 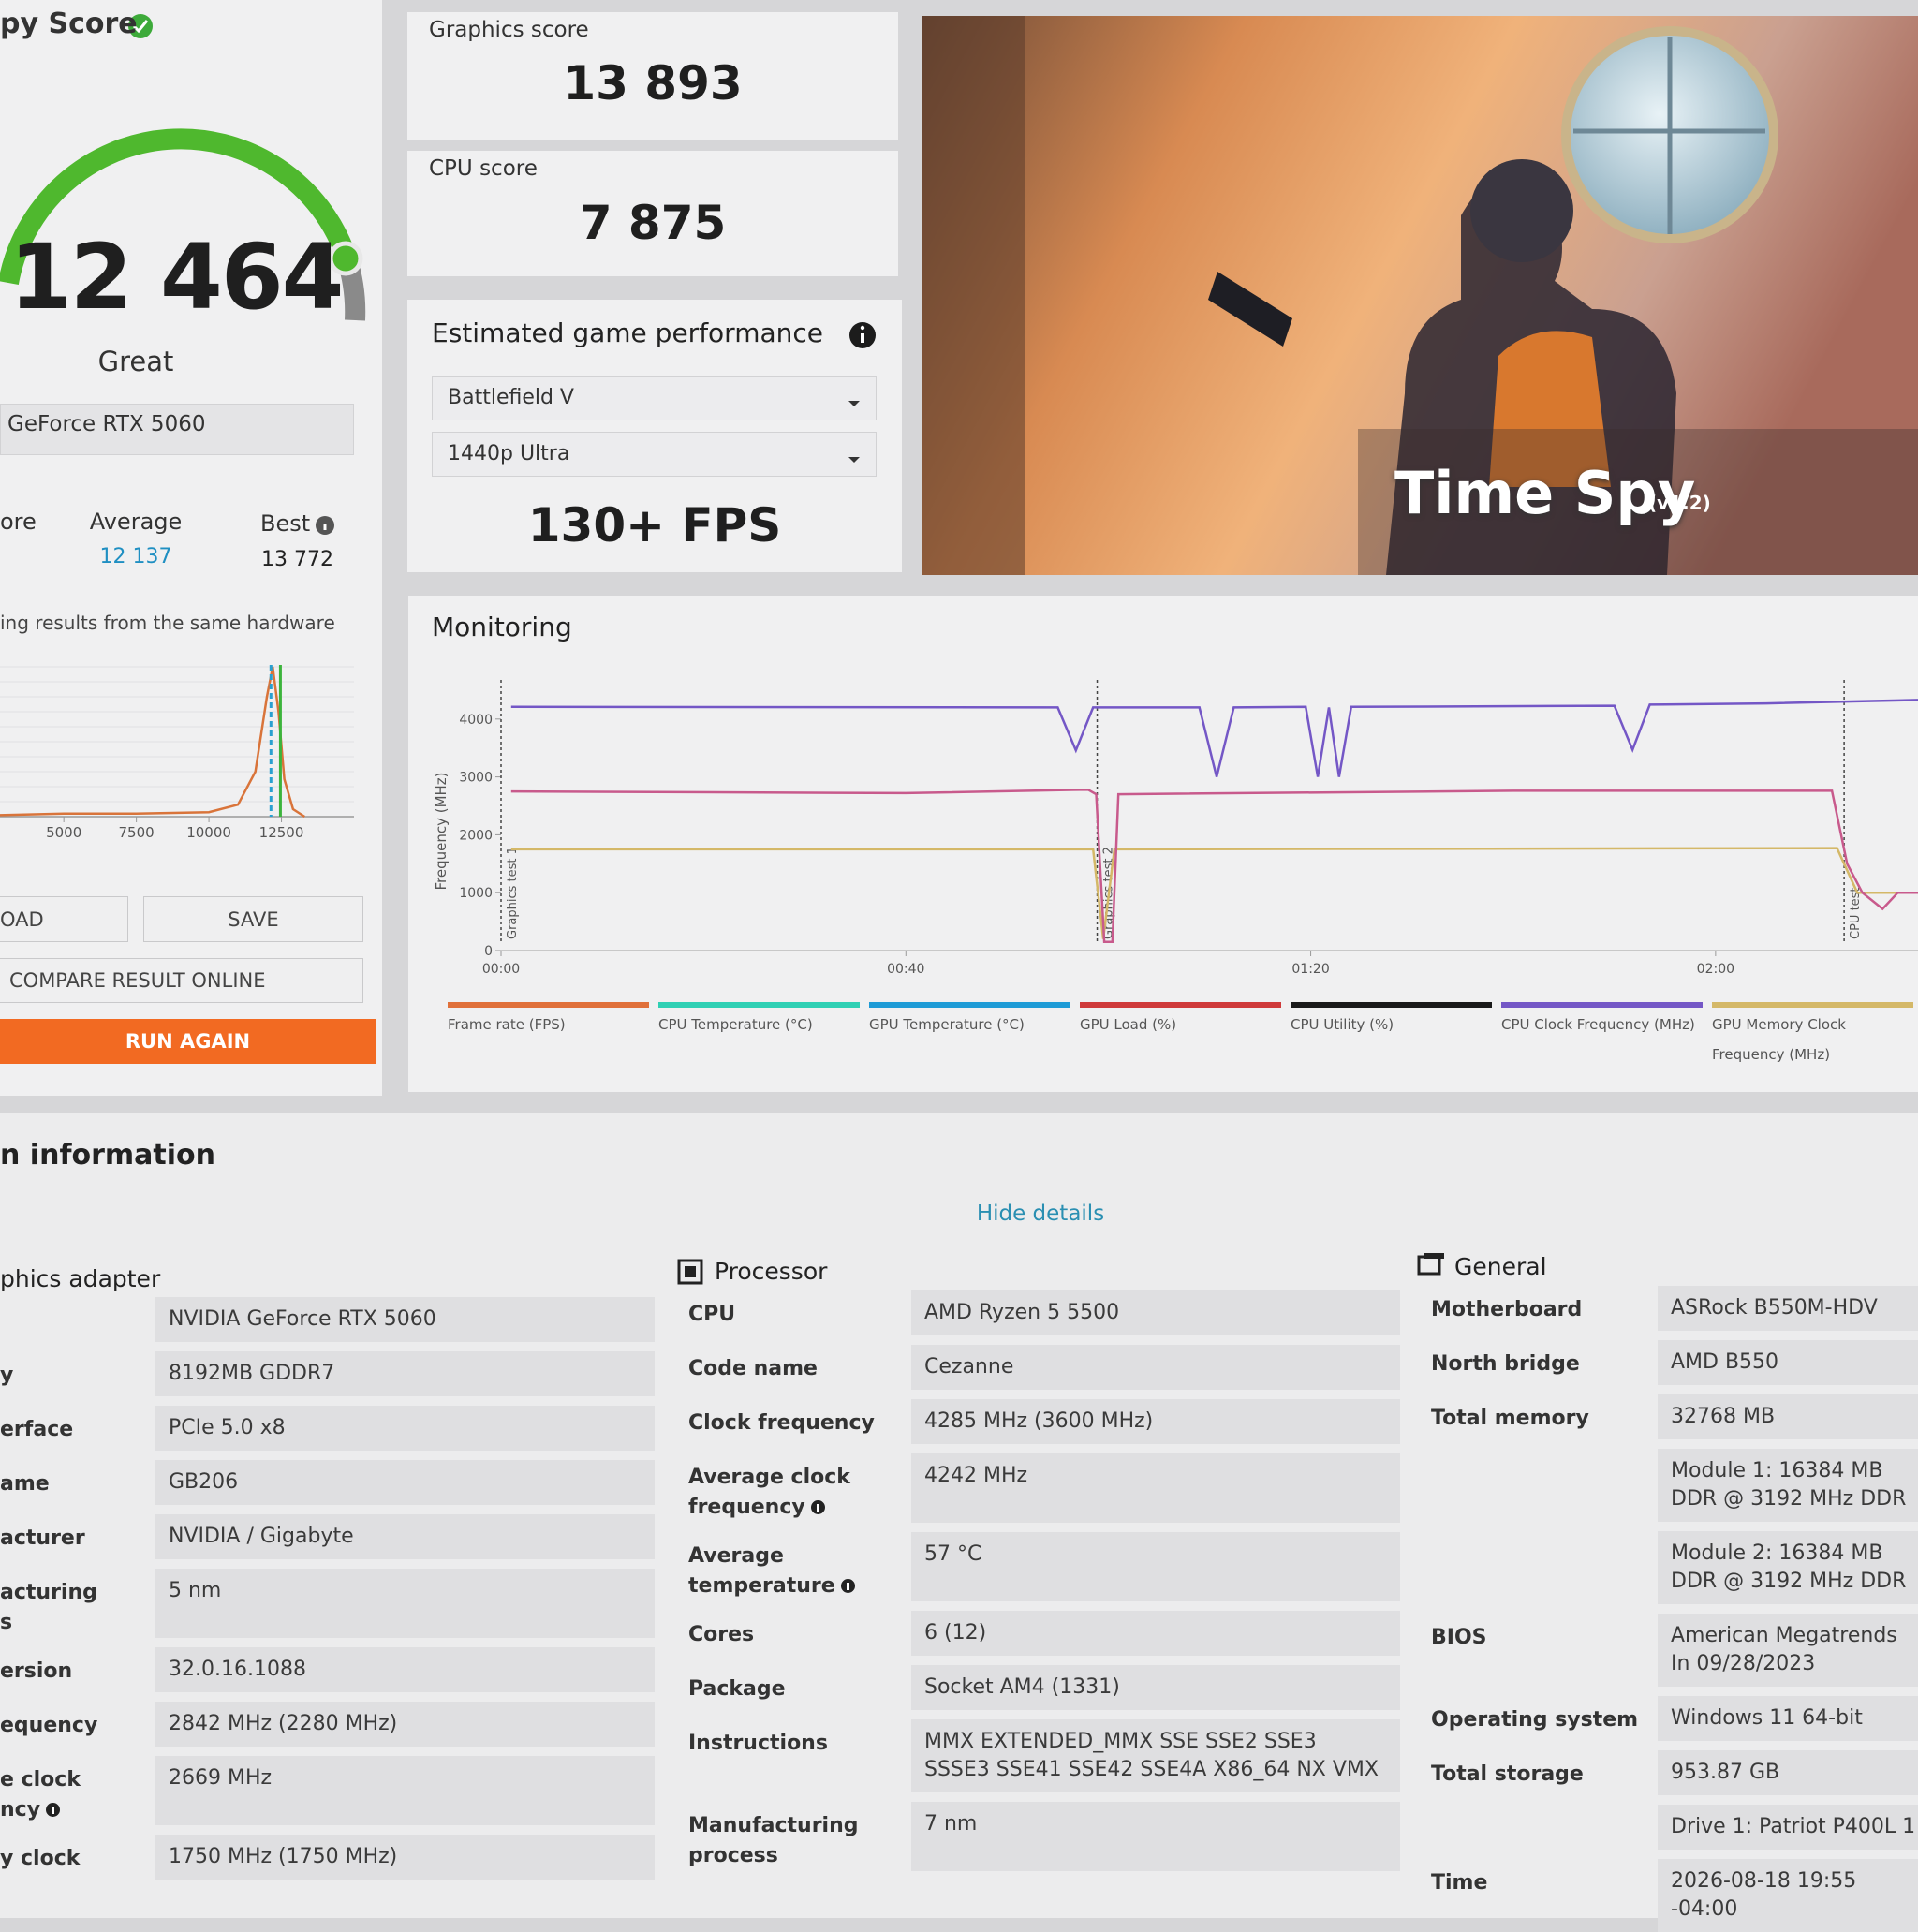 I want to click on y-tick-label: 2000, so click(x=476, y=835).